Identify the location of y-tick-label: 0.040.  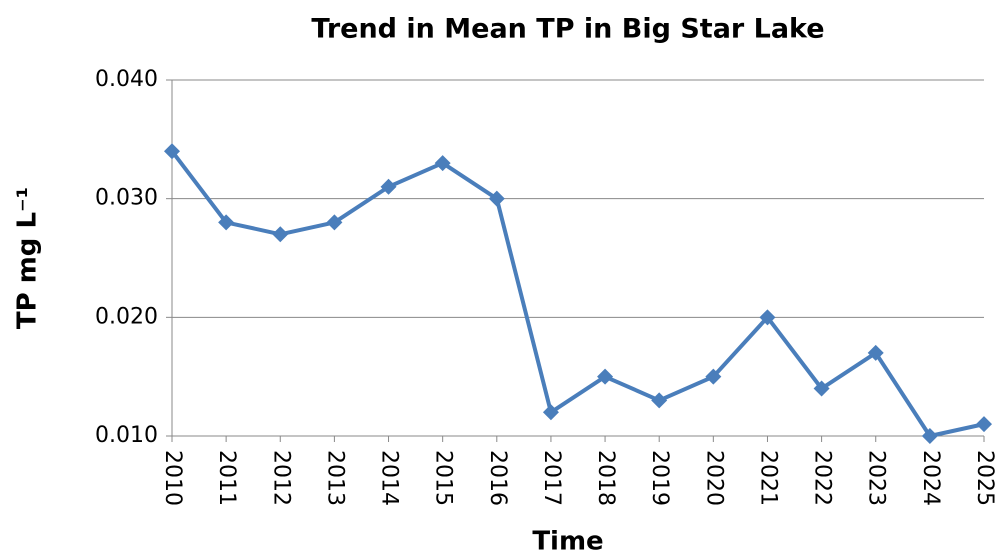
(126, 79).